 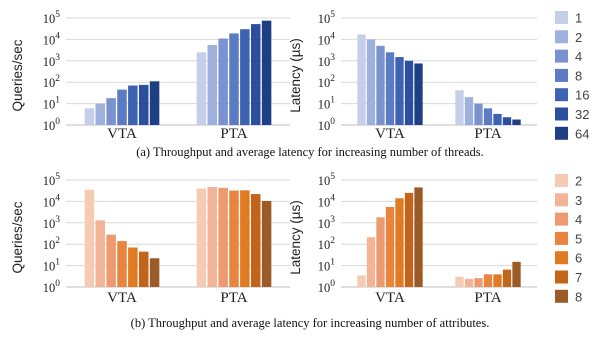 I want to click on legend-attributes: 2 3 4 5 6 7 8, so click(x=568, y=239).